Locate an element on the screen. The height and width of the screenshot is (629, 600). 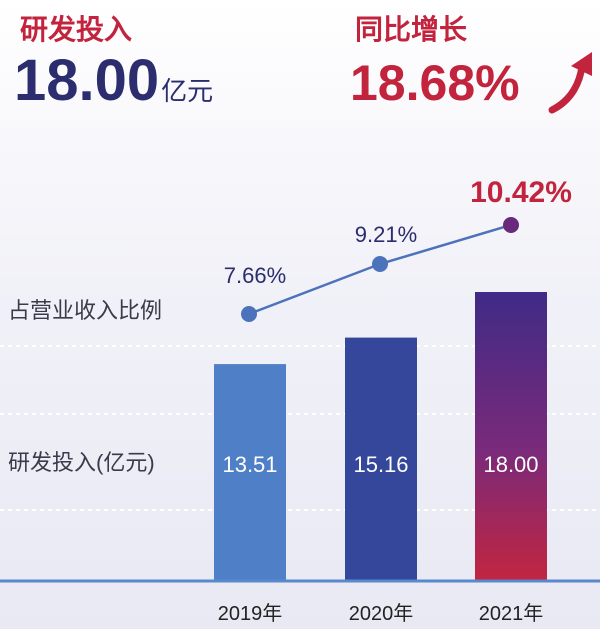
ratio-value-label: 7.66% is located at coordinates (255, 275).